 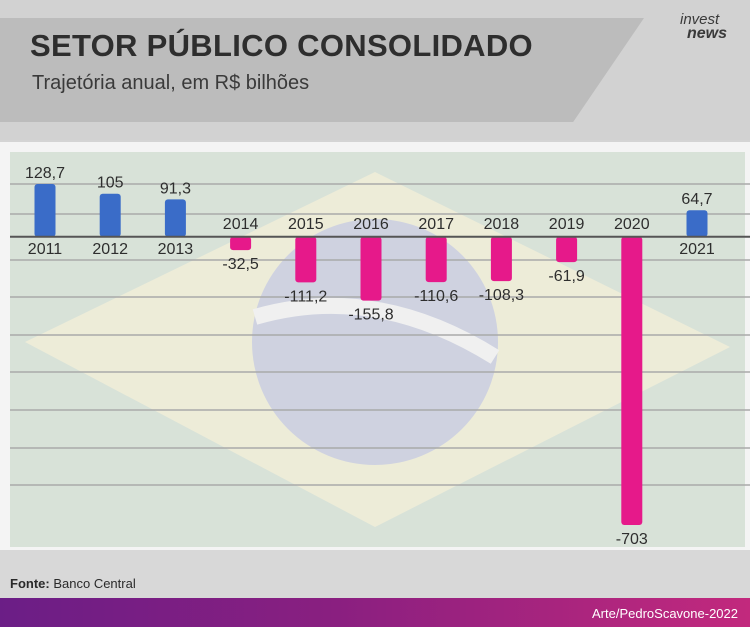 What do you see at coordinates (305, 296) in the screenshot?
I see `value-label-2015: -111,2` at bounding box center [305, 296].